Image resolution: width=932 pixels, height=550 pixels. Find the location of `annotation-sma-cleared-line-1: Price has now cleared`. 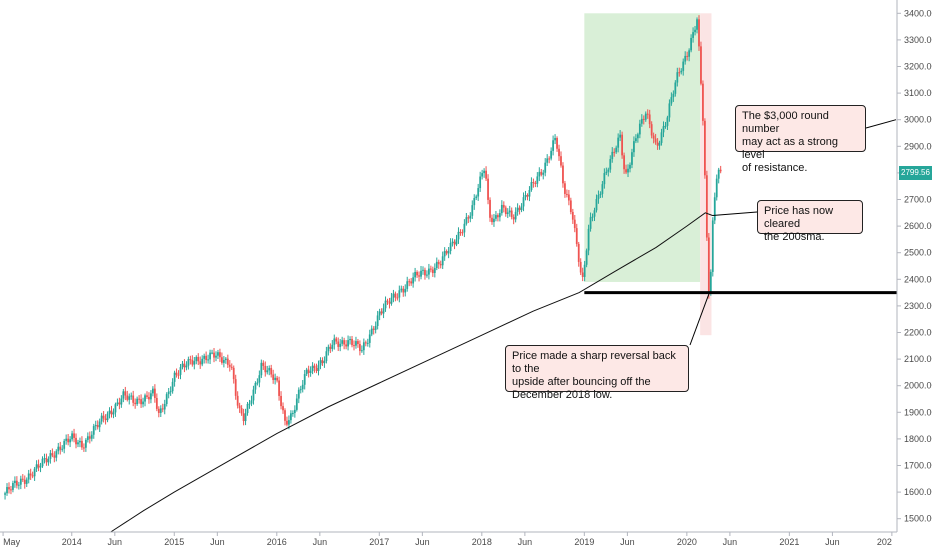

annotation-sma-cleared-line-1: Price has now cleared is located at coordinates (799, 217).